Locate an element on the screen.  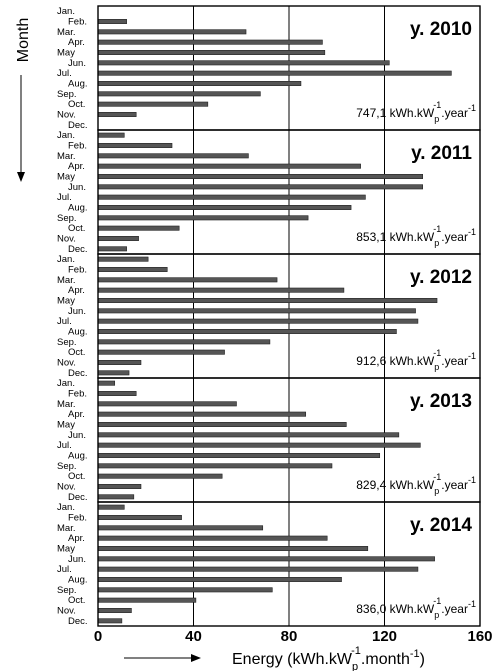
x-tick-label: 80 is located at coordinates (289, 636).